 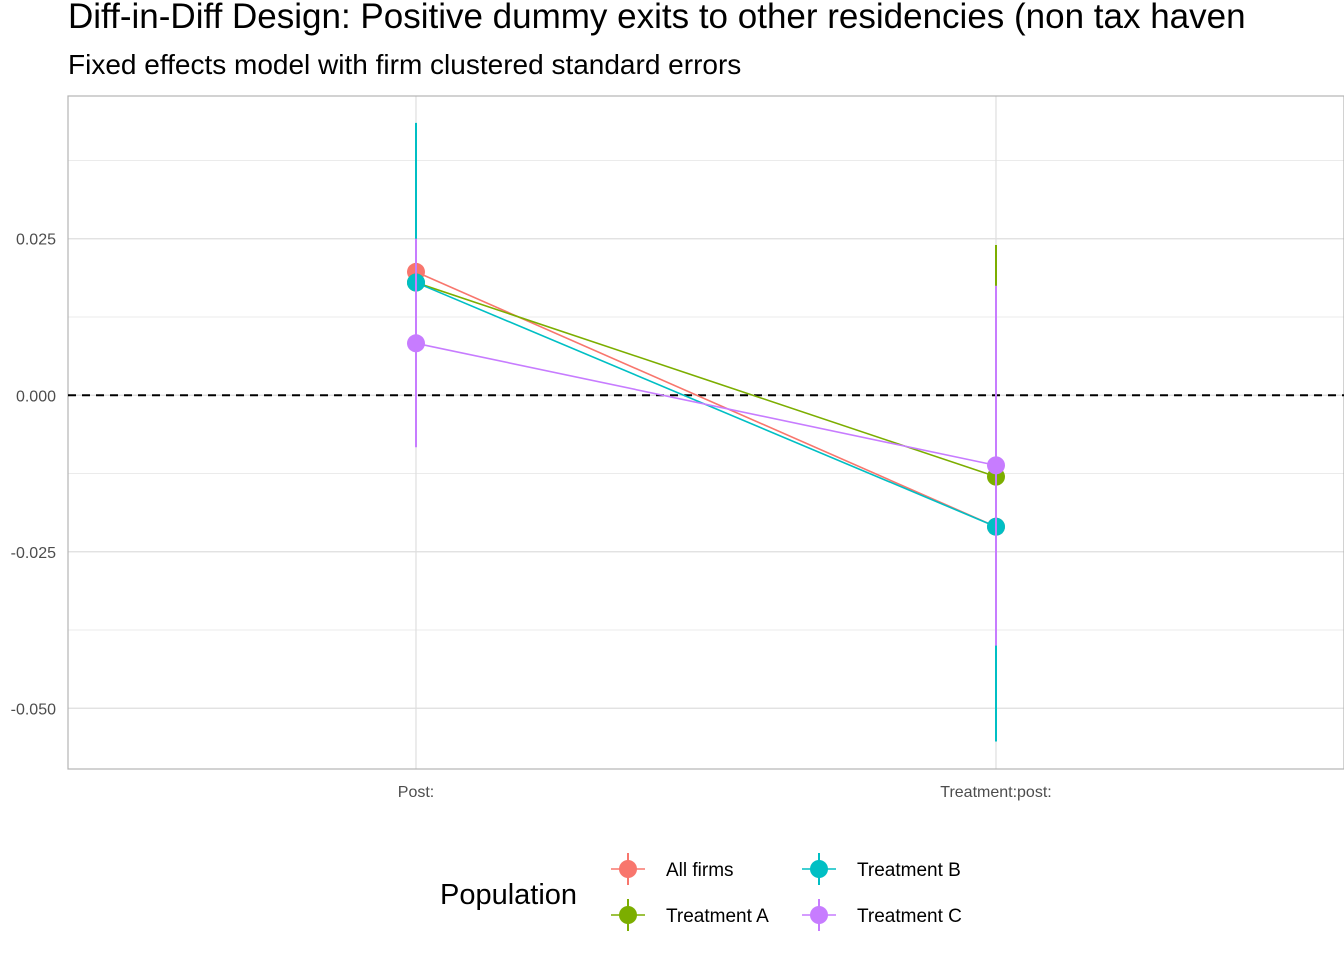 What do you see at coordinates (995, 792) in the screenshot?
I see `x-tick-label: Treatment:post:` at bounding box center [995, 792].